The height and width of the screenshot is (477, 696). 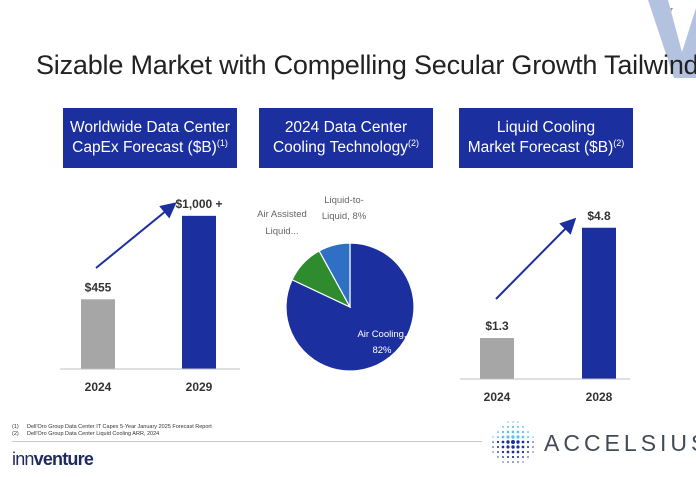 I want to click on capex-bar-2029, so click(x=199, y=292).